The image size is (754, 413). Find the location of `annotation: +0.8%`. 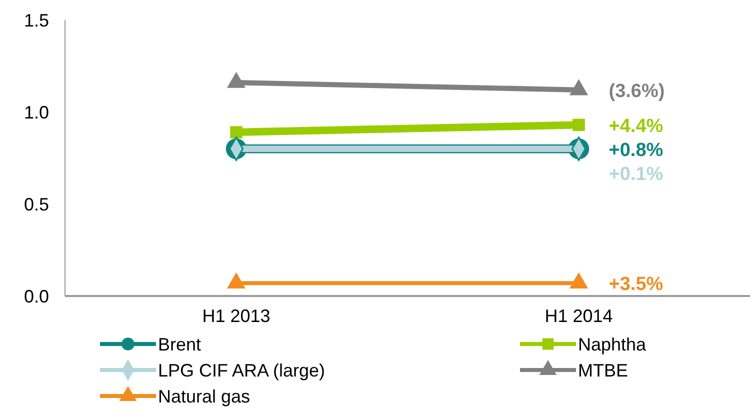

annotation: +0.8% is located at coordinates (636, 150).